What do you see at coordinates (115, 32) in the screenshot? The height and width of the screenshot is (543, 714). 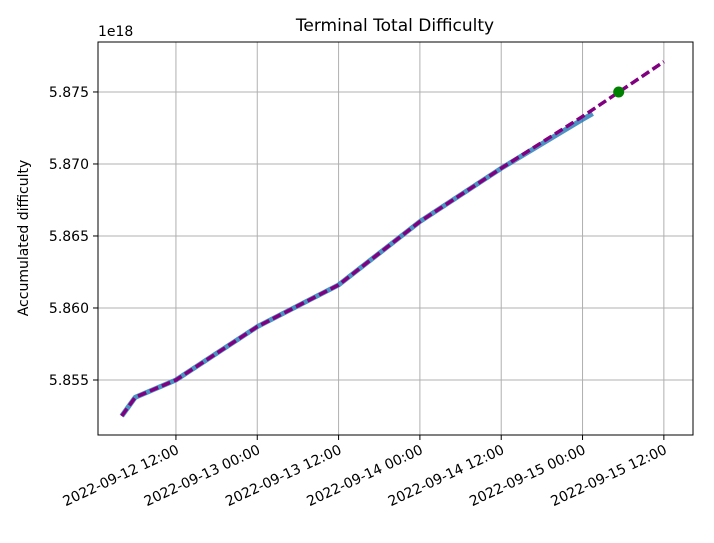 I see `offset-text: 1e18` at bounding box center [115, 32].